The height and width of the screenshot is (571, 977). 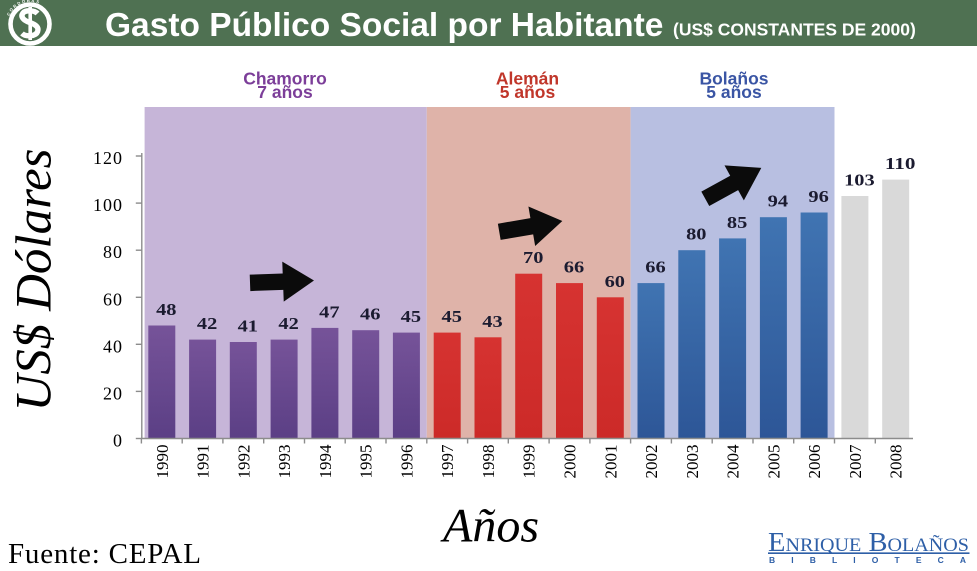 What do you see at coordinates (533, 257) in the screenshot?
I see `svg-text: 70` at bounding box center [533, 257].